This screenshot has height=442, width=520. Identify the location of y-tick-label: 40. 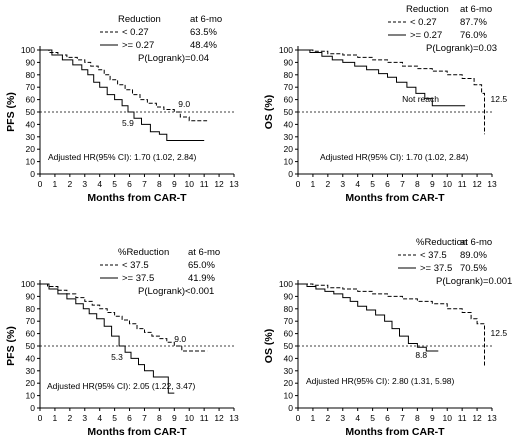
(31, 124).